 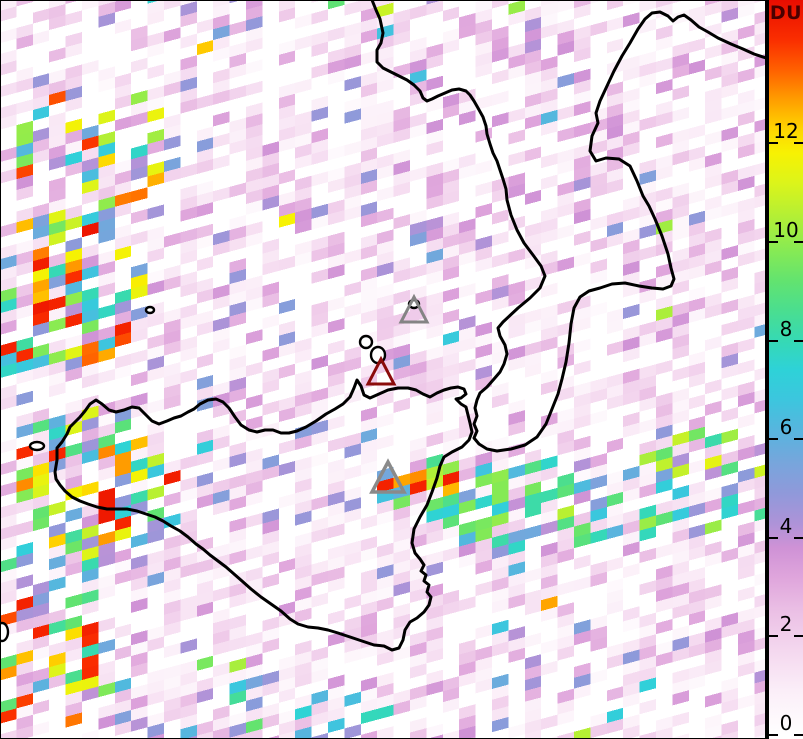 What do you see at coordinates (388, 476) in the screenshot?
I see `volcano-marker-etna` at bounding box center [388, 476].